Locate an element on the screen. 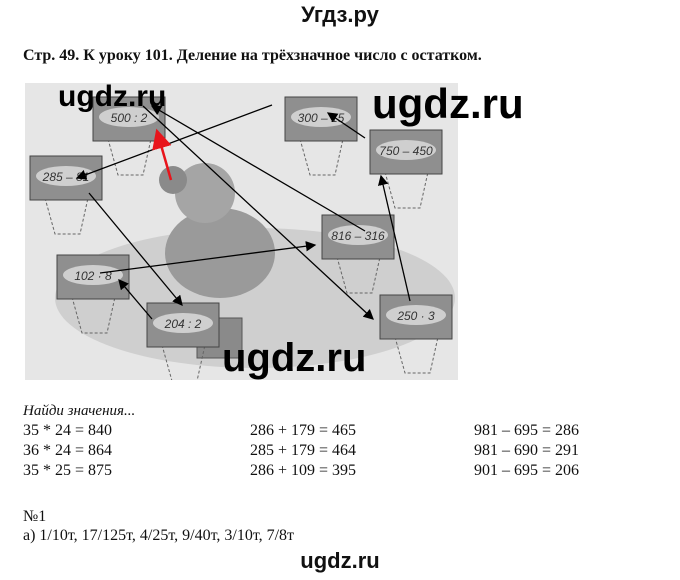 Image resolution: width=680 pixels, height=580 pixels. board-expression: 250 · 3 is located at coordinates (415, 316).